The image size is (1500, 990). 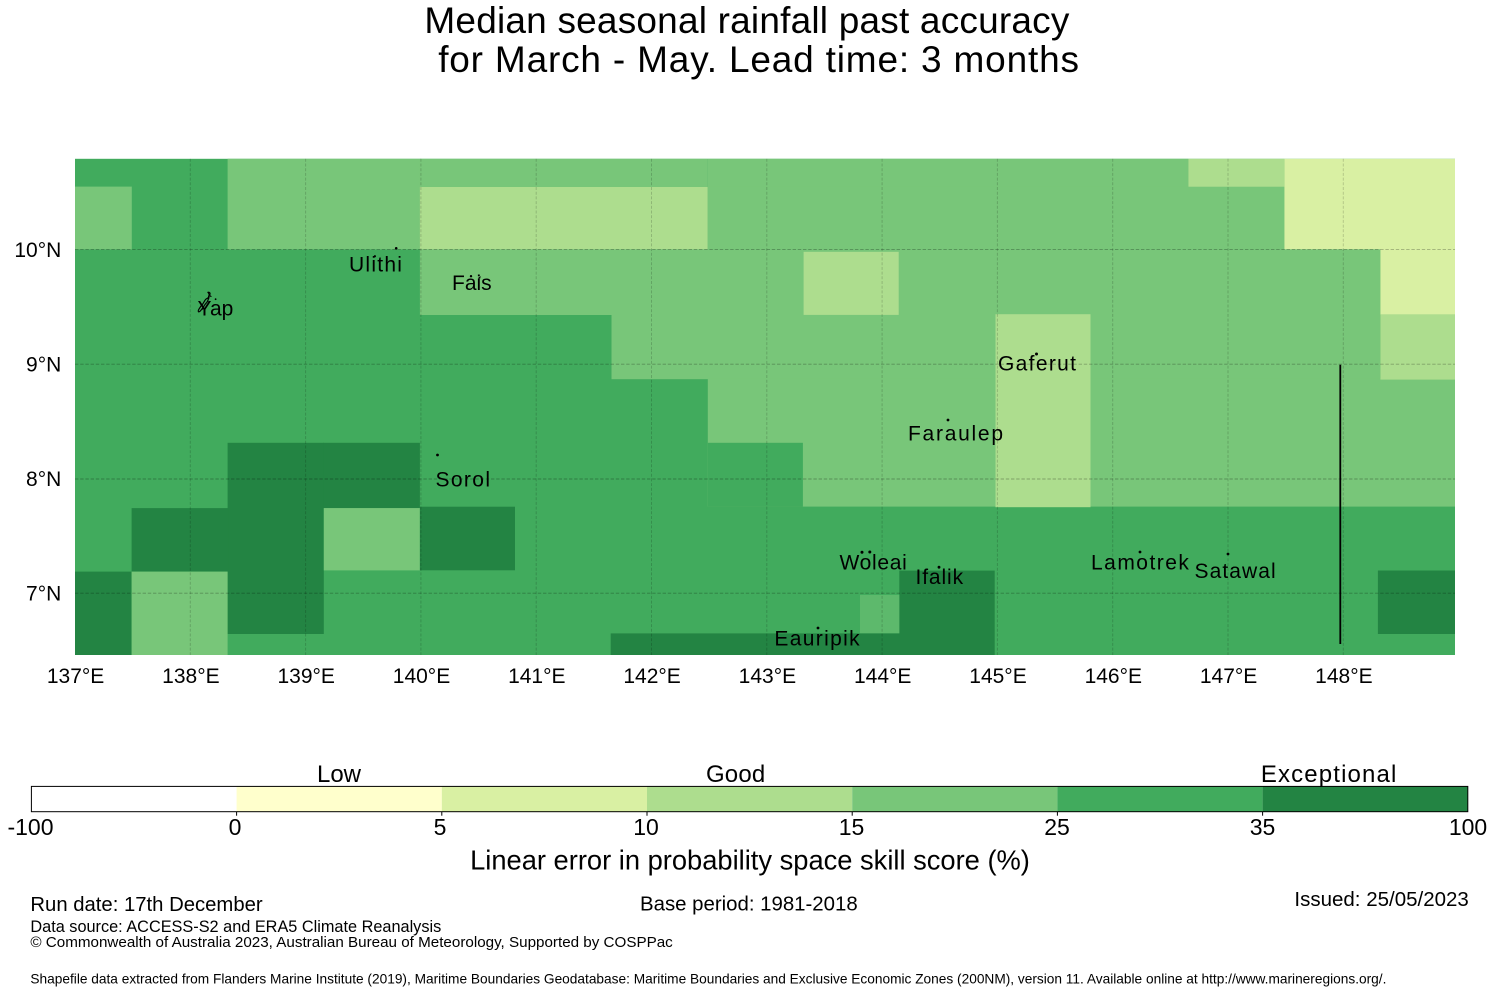 I want to click on svg-text: 100, so click(x=1468, y=827).